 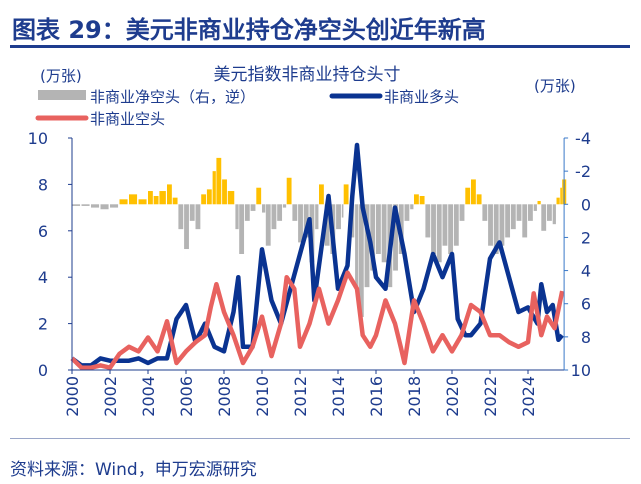 I want to click on right-tick-label: 6, so click(x=586, y=304).